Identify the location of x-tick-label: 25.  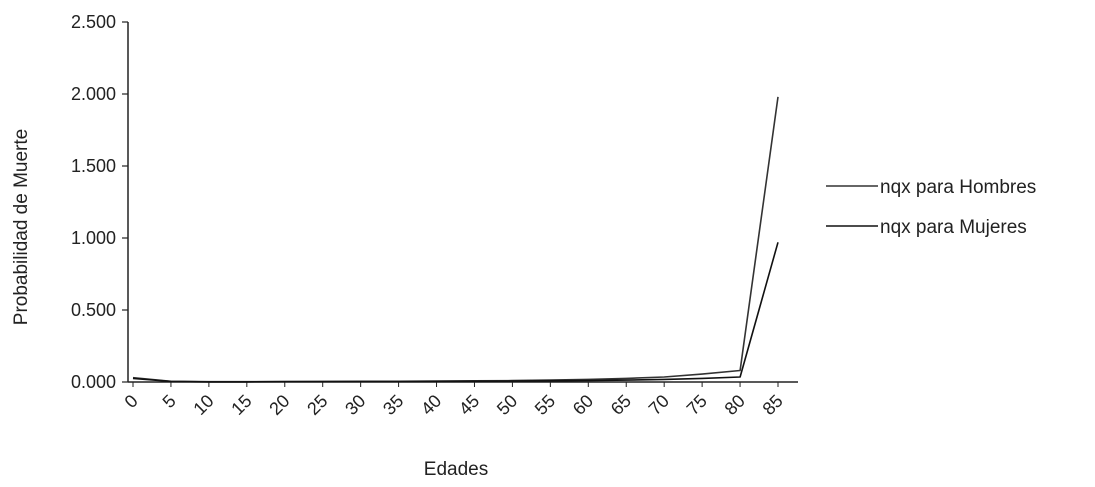
(317, 405).